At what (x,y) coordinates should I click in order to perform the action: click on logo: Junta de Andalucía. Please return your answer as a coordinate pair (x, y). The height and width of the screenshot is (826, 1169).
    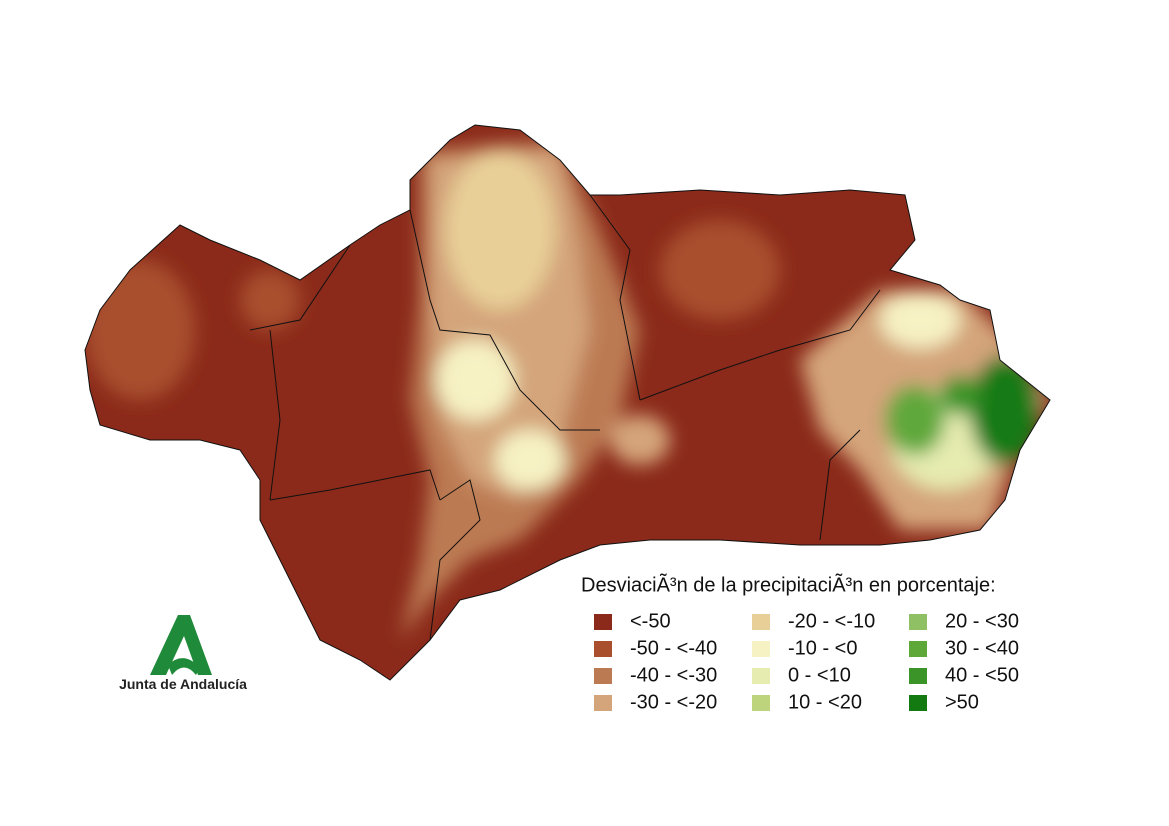
    Looking at the image, I should click on (183, 653).